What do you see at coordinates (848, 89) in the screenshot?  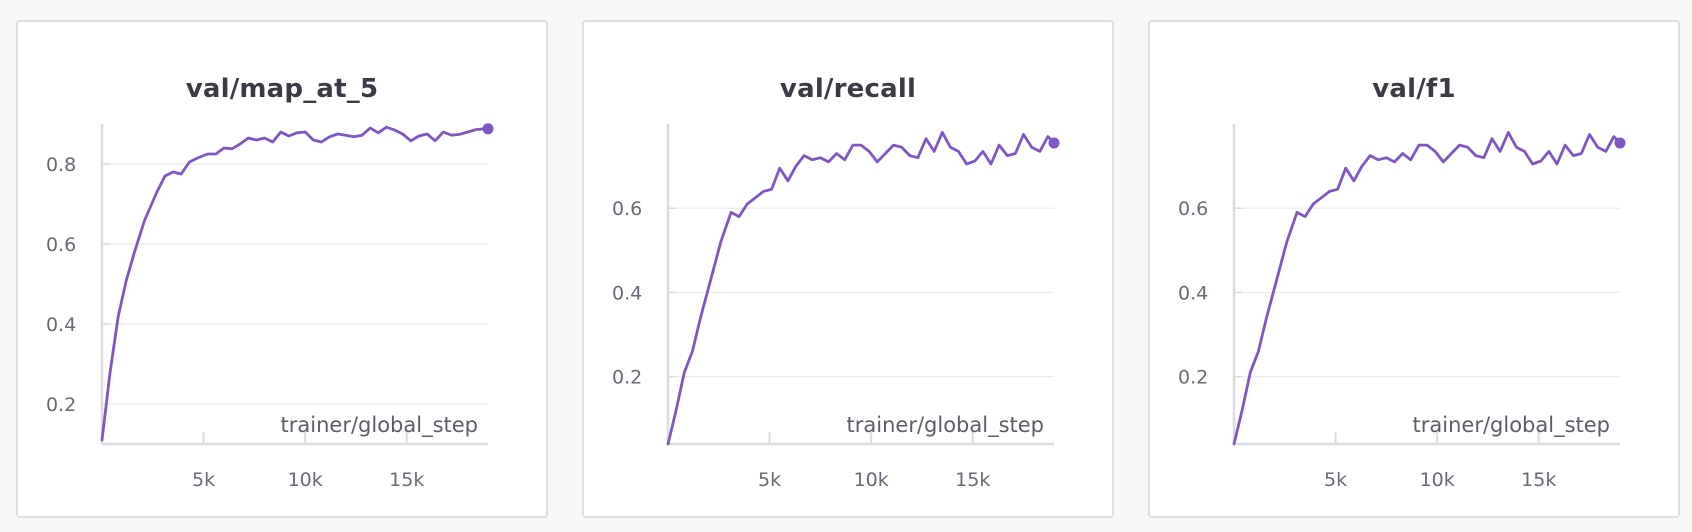 I see `chart-title: val/recall` at bounding box center [848, 89].